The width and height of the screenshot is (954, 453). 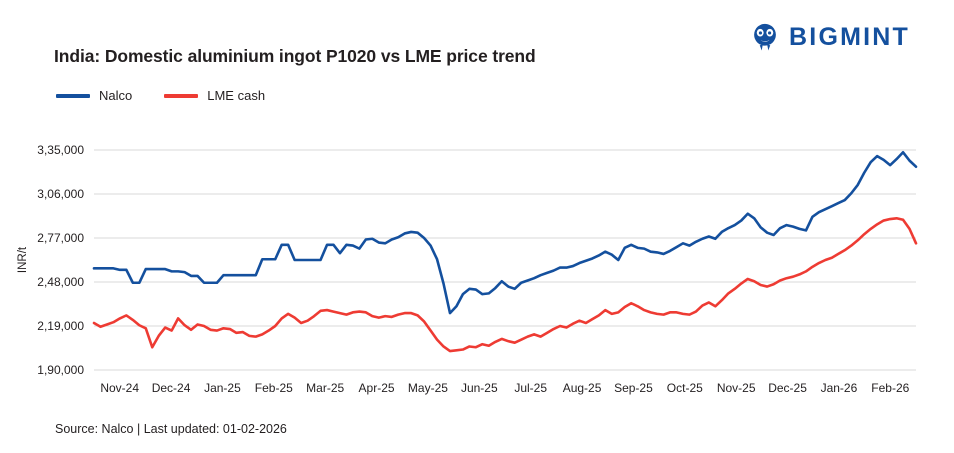 What do you see at coordinates (73, 95) in the screenshot?
I see `legend-swatch-nalco` at bounding box center [73, 95].